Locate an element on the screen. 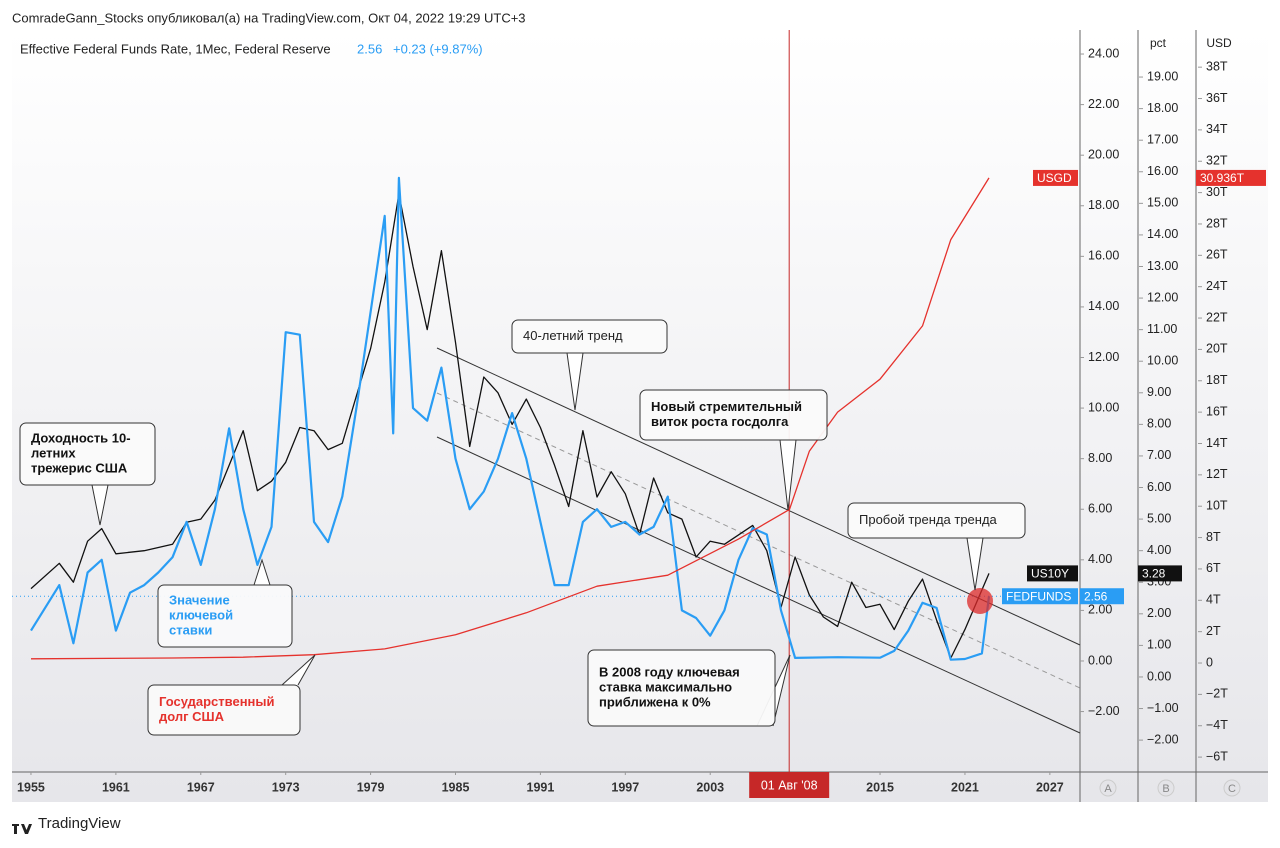 The image size is (1280, 848). y3-tick-label: 4T is located at coordinates (1213, 600).